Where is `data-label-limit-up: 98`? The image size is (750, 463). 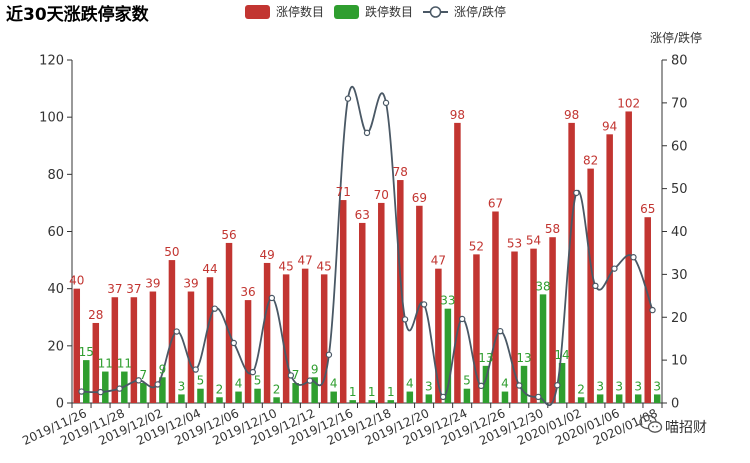
data-label-limit-up: 98 is located at coordinates (457, 115).